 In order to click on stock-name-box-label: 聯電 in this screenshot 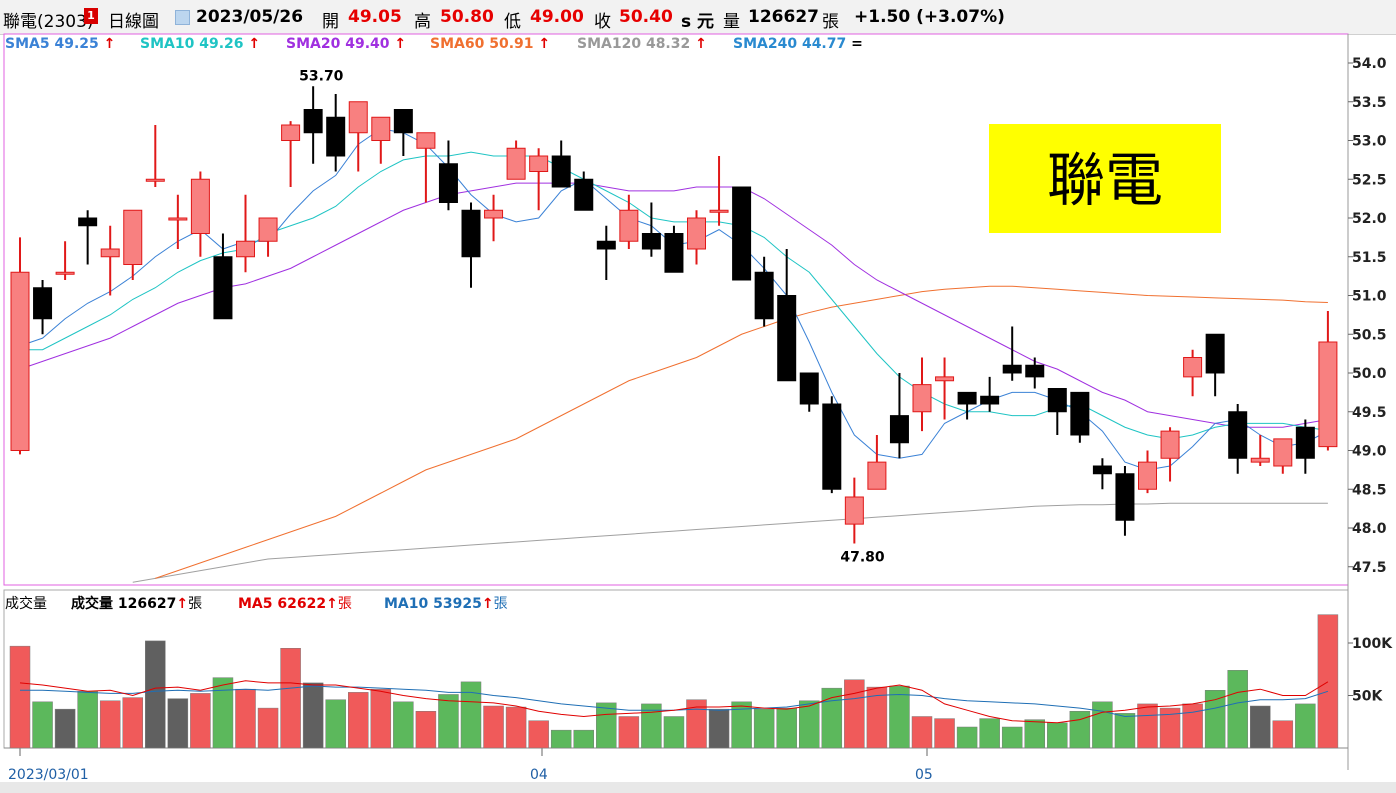, I will do `click(1105, 180)`.